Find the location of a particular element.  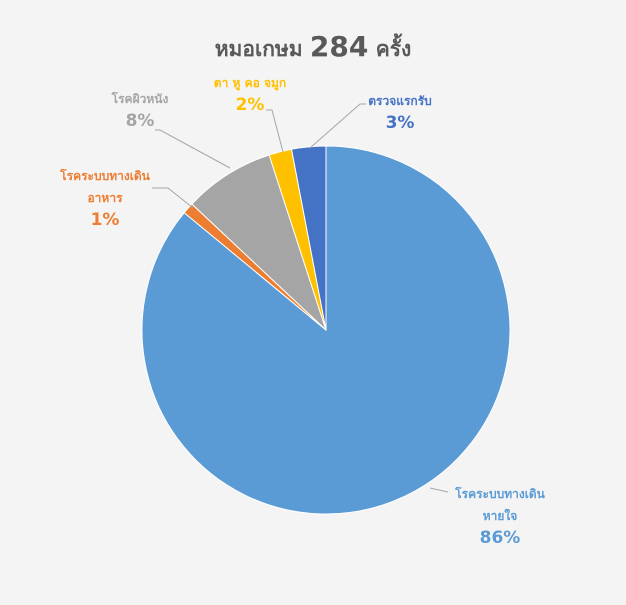

chart-title: หมอเกษม 284 ครั้ง is located at coordinates (313, 48).